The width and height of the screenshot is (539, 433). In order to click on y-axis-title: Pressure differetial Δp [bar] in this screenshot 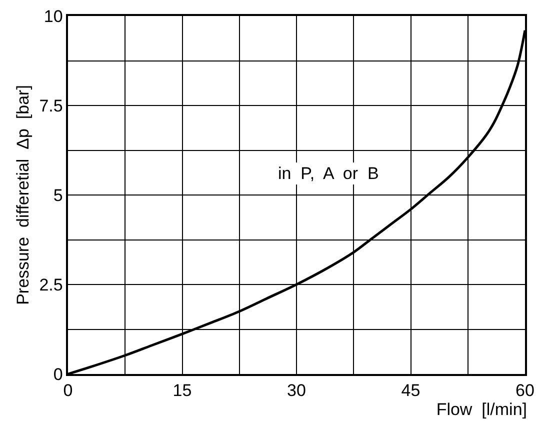, I will do `click(22, 195)`.